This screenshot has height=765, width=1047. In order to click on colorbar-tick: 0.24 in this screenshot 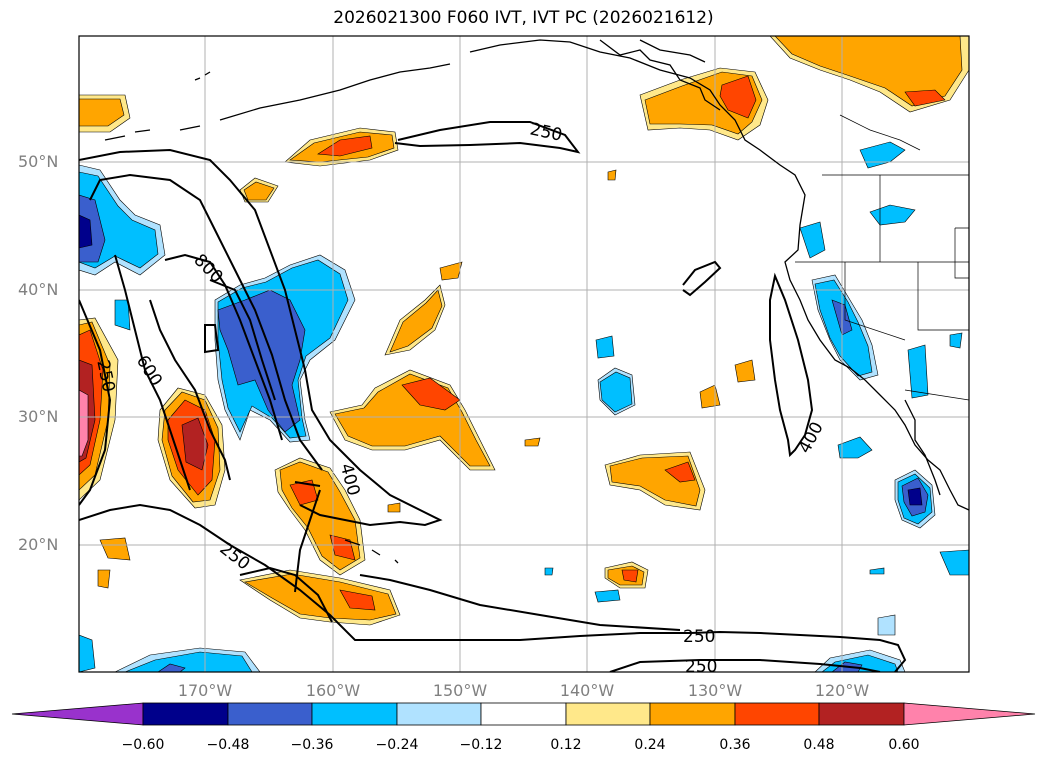, I will do `click(650, 745)`.